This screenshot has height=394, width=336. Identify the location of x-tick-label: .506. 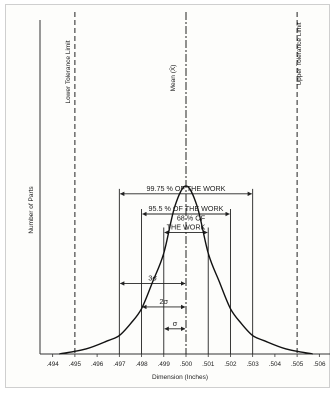
(319, 364).